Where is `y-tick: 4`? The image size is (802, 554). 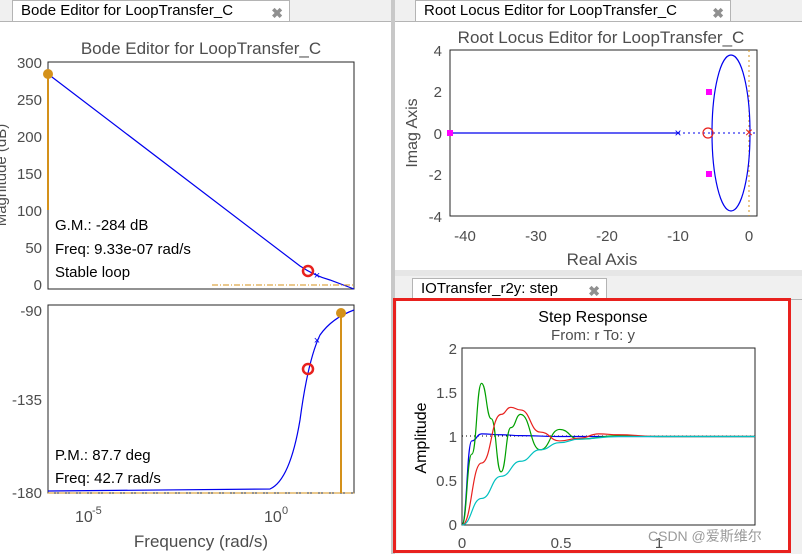 y-tick: 4 is located at coordinates (438, 51).